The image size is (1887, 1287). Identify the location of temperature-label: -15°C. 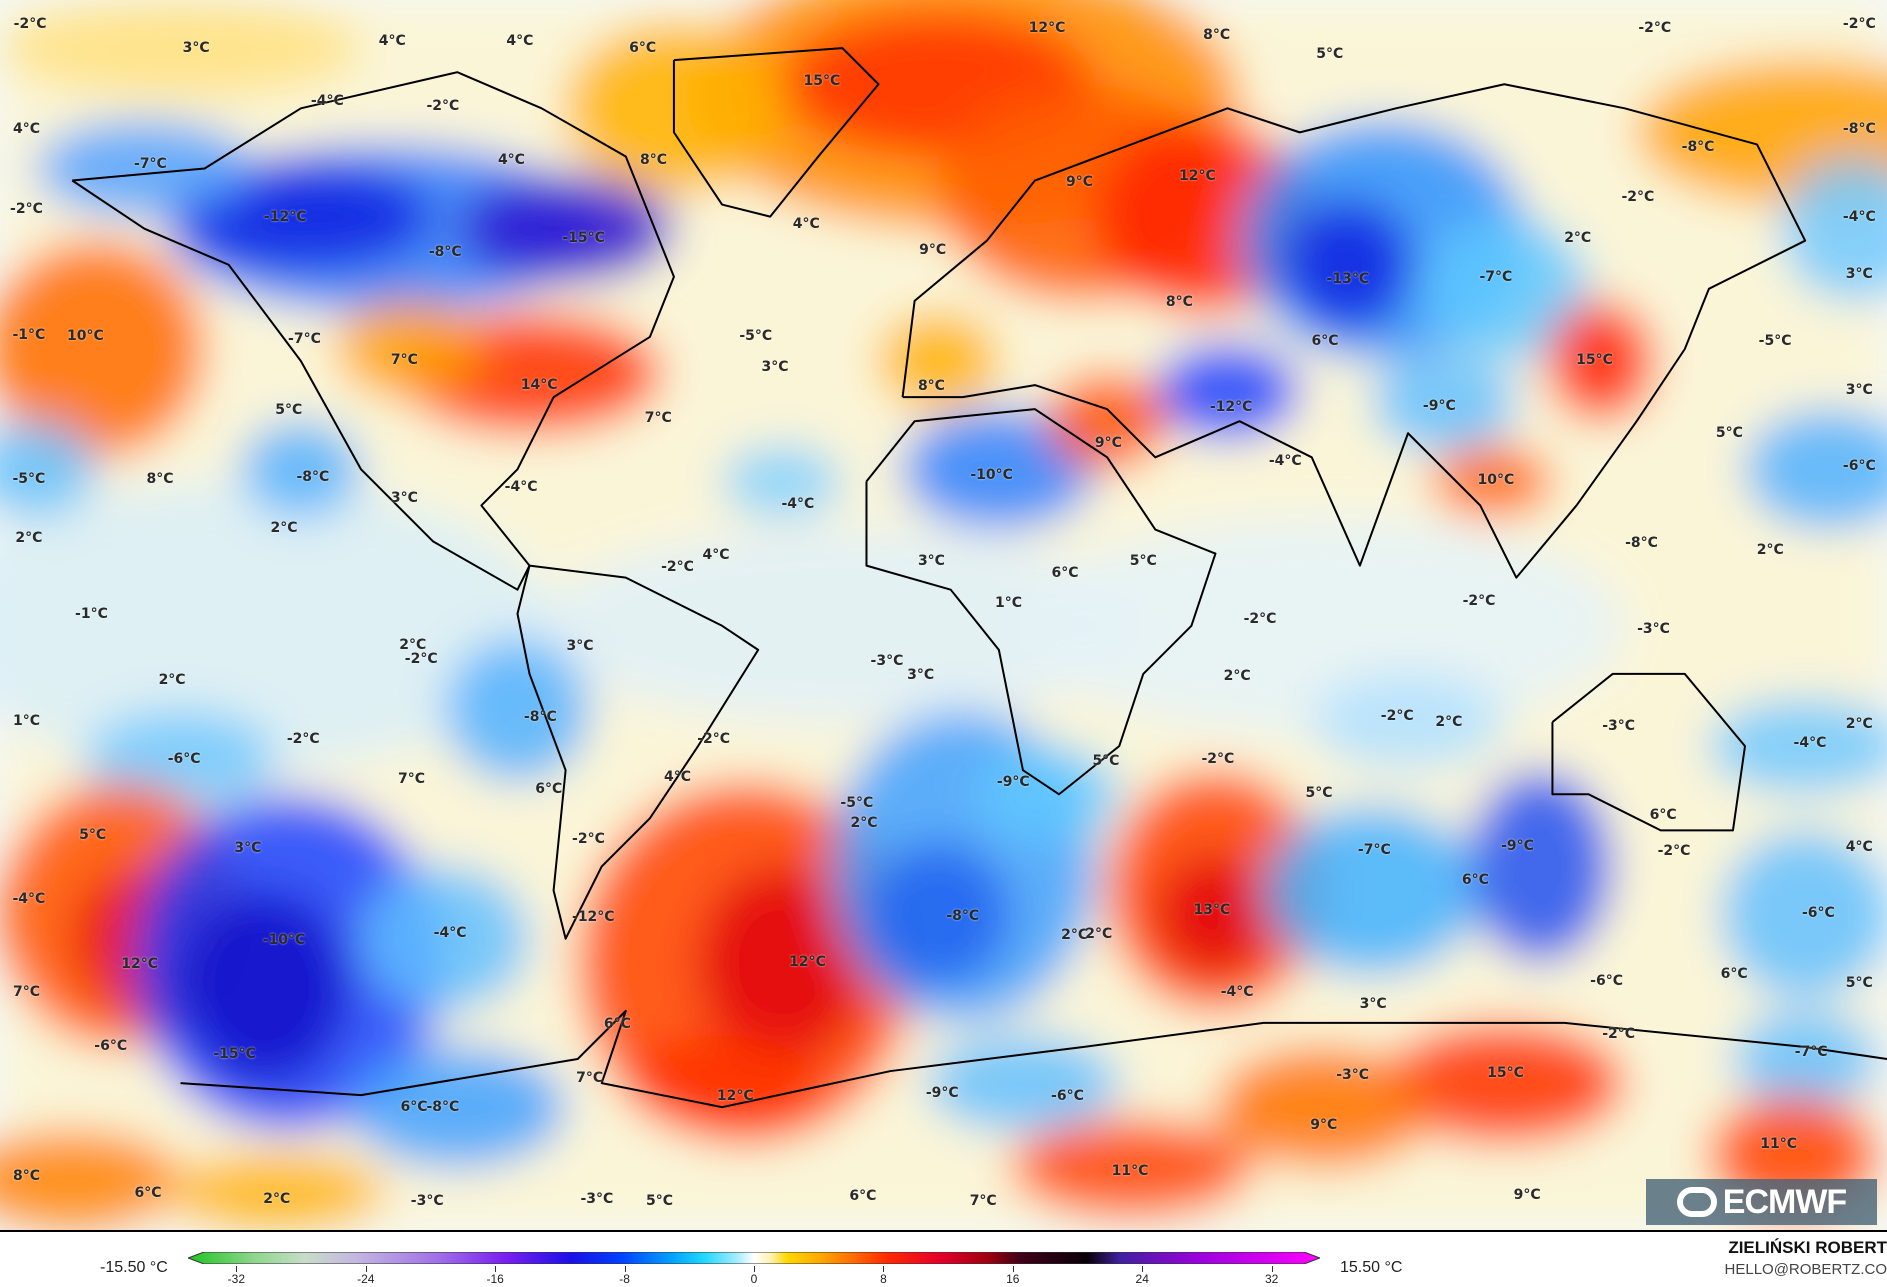
(583, 238).